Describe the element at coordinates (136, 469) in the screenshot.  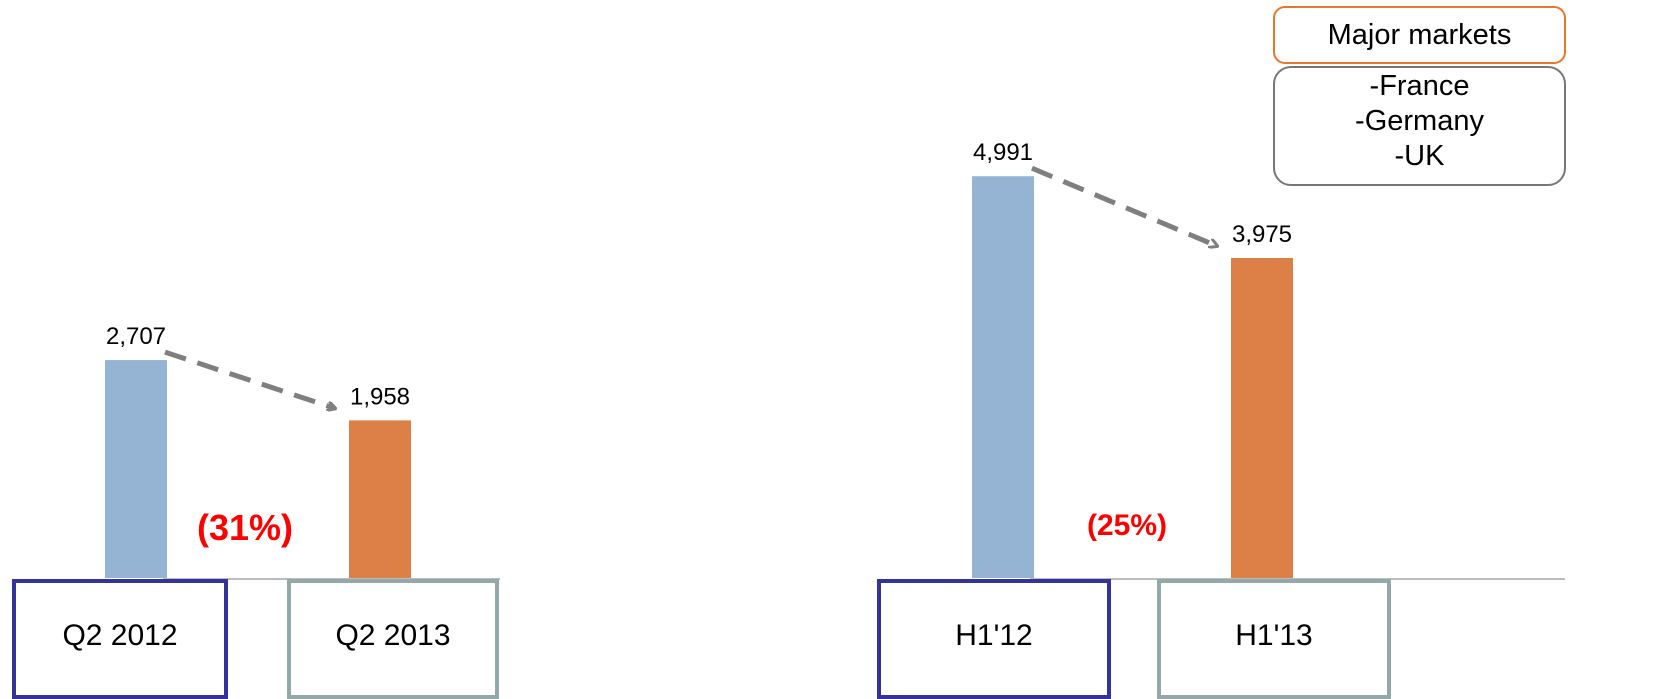
I see `bar-q2-2012` at that location.